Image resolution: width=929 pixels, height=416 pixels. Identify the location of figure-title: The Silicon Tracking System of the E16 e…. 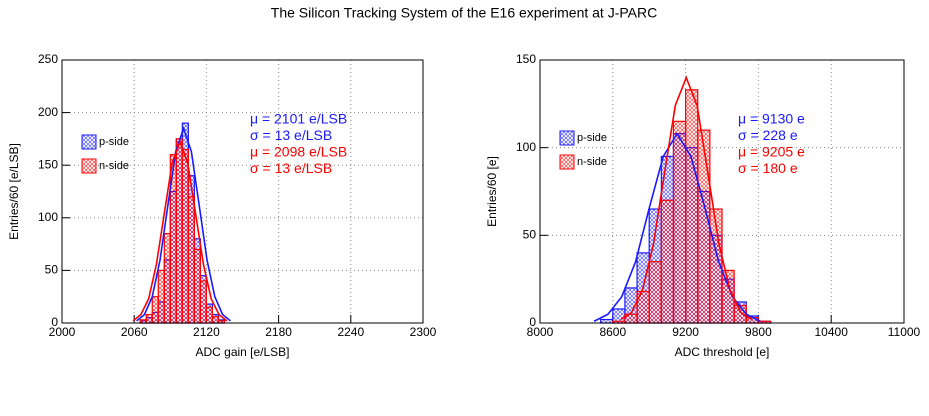
(464, 13).